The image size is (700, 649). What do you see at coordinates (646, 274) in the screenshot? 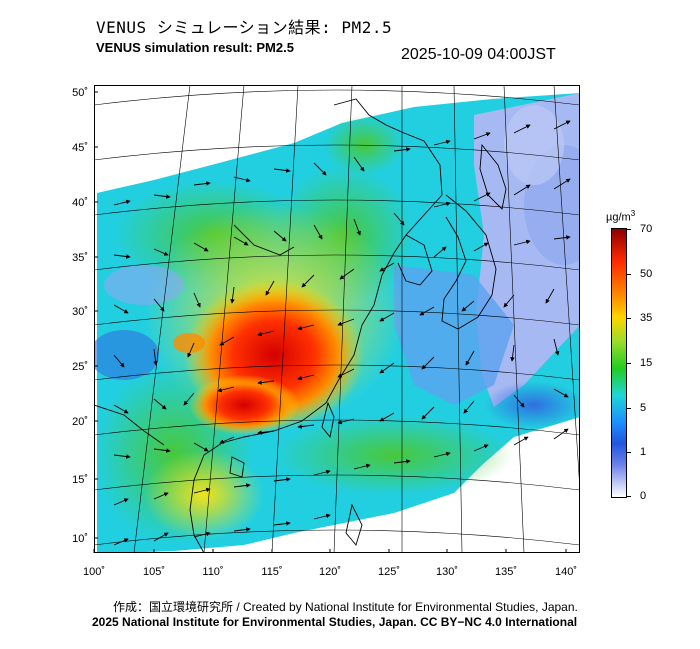
I see `colorbar-label-50: 50` at bounding box center [646, 274].